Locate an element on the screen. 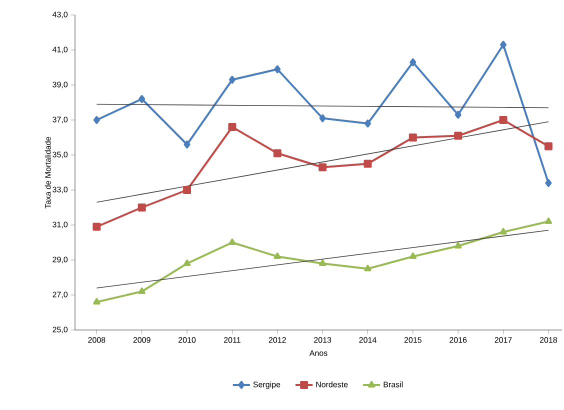 Image resolution: width=564 pixels, height=410 pixels. y-tick-label: 37,0 is located at coordinates (60, 120).